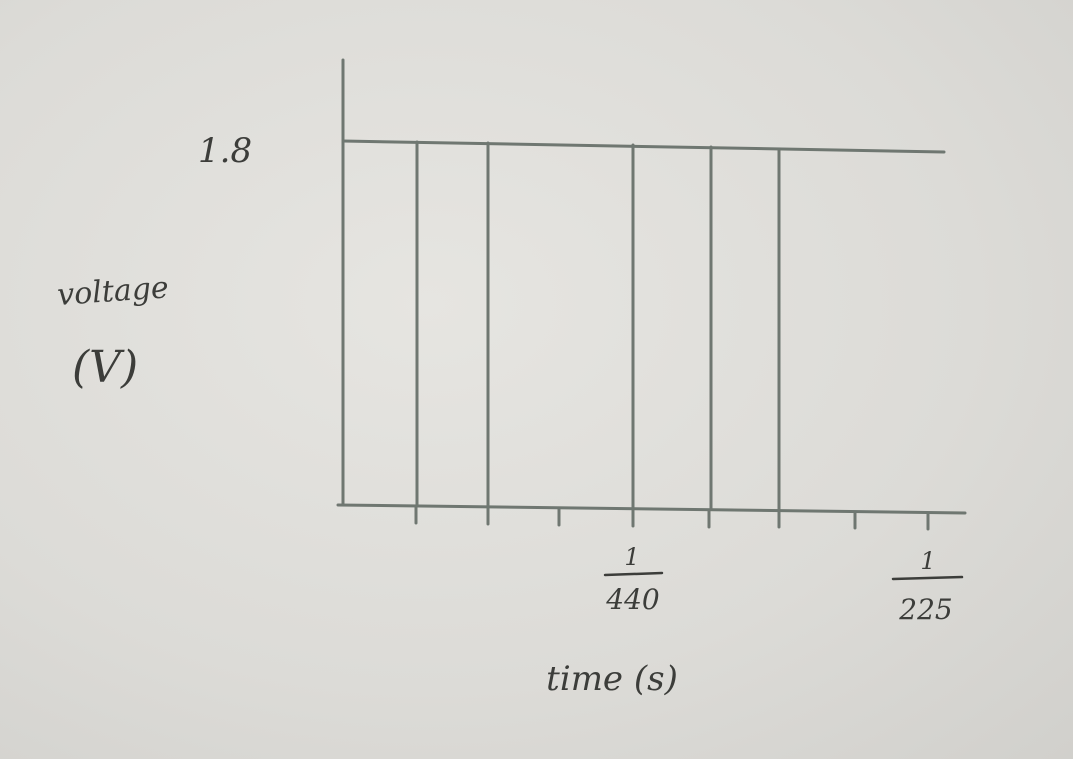  What do you see at coordinates (643, 146) in the screenshot?
I see `high-level-line` at bounding box center [643, 146].